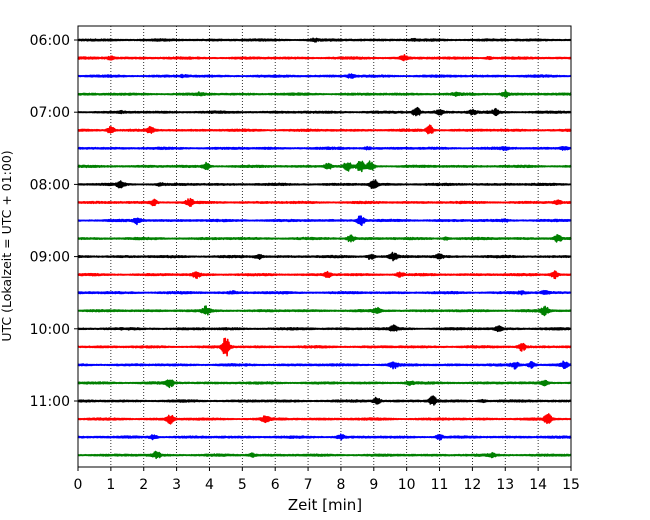 The image size is (650, 520). Describe the element at coordinates (78, 485) in the screenshot. I see `x-tick-label: 0` at that location.